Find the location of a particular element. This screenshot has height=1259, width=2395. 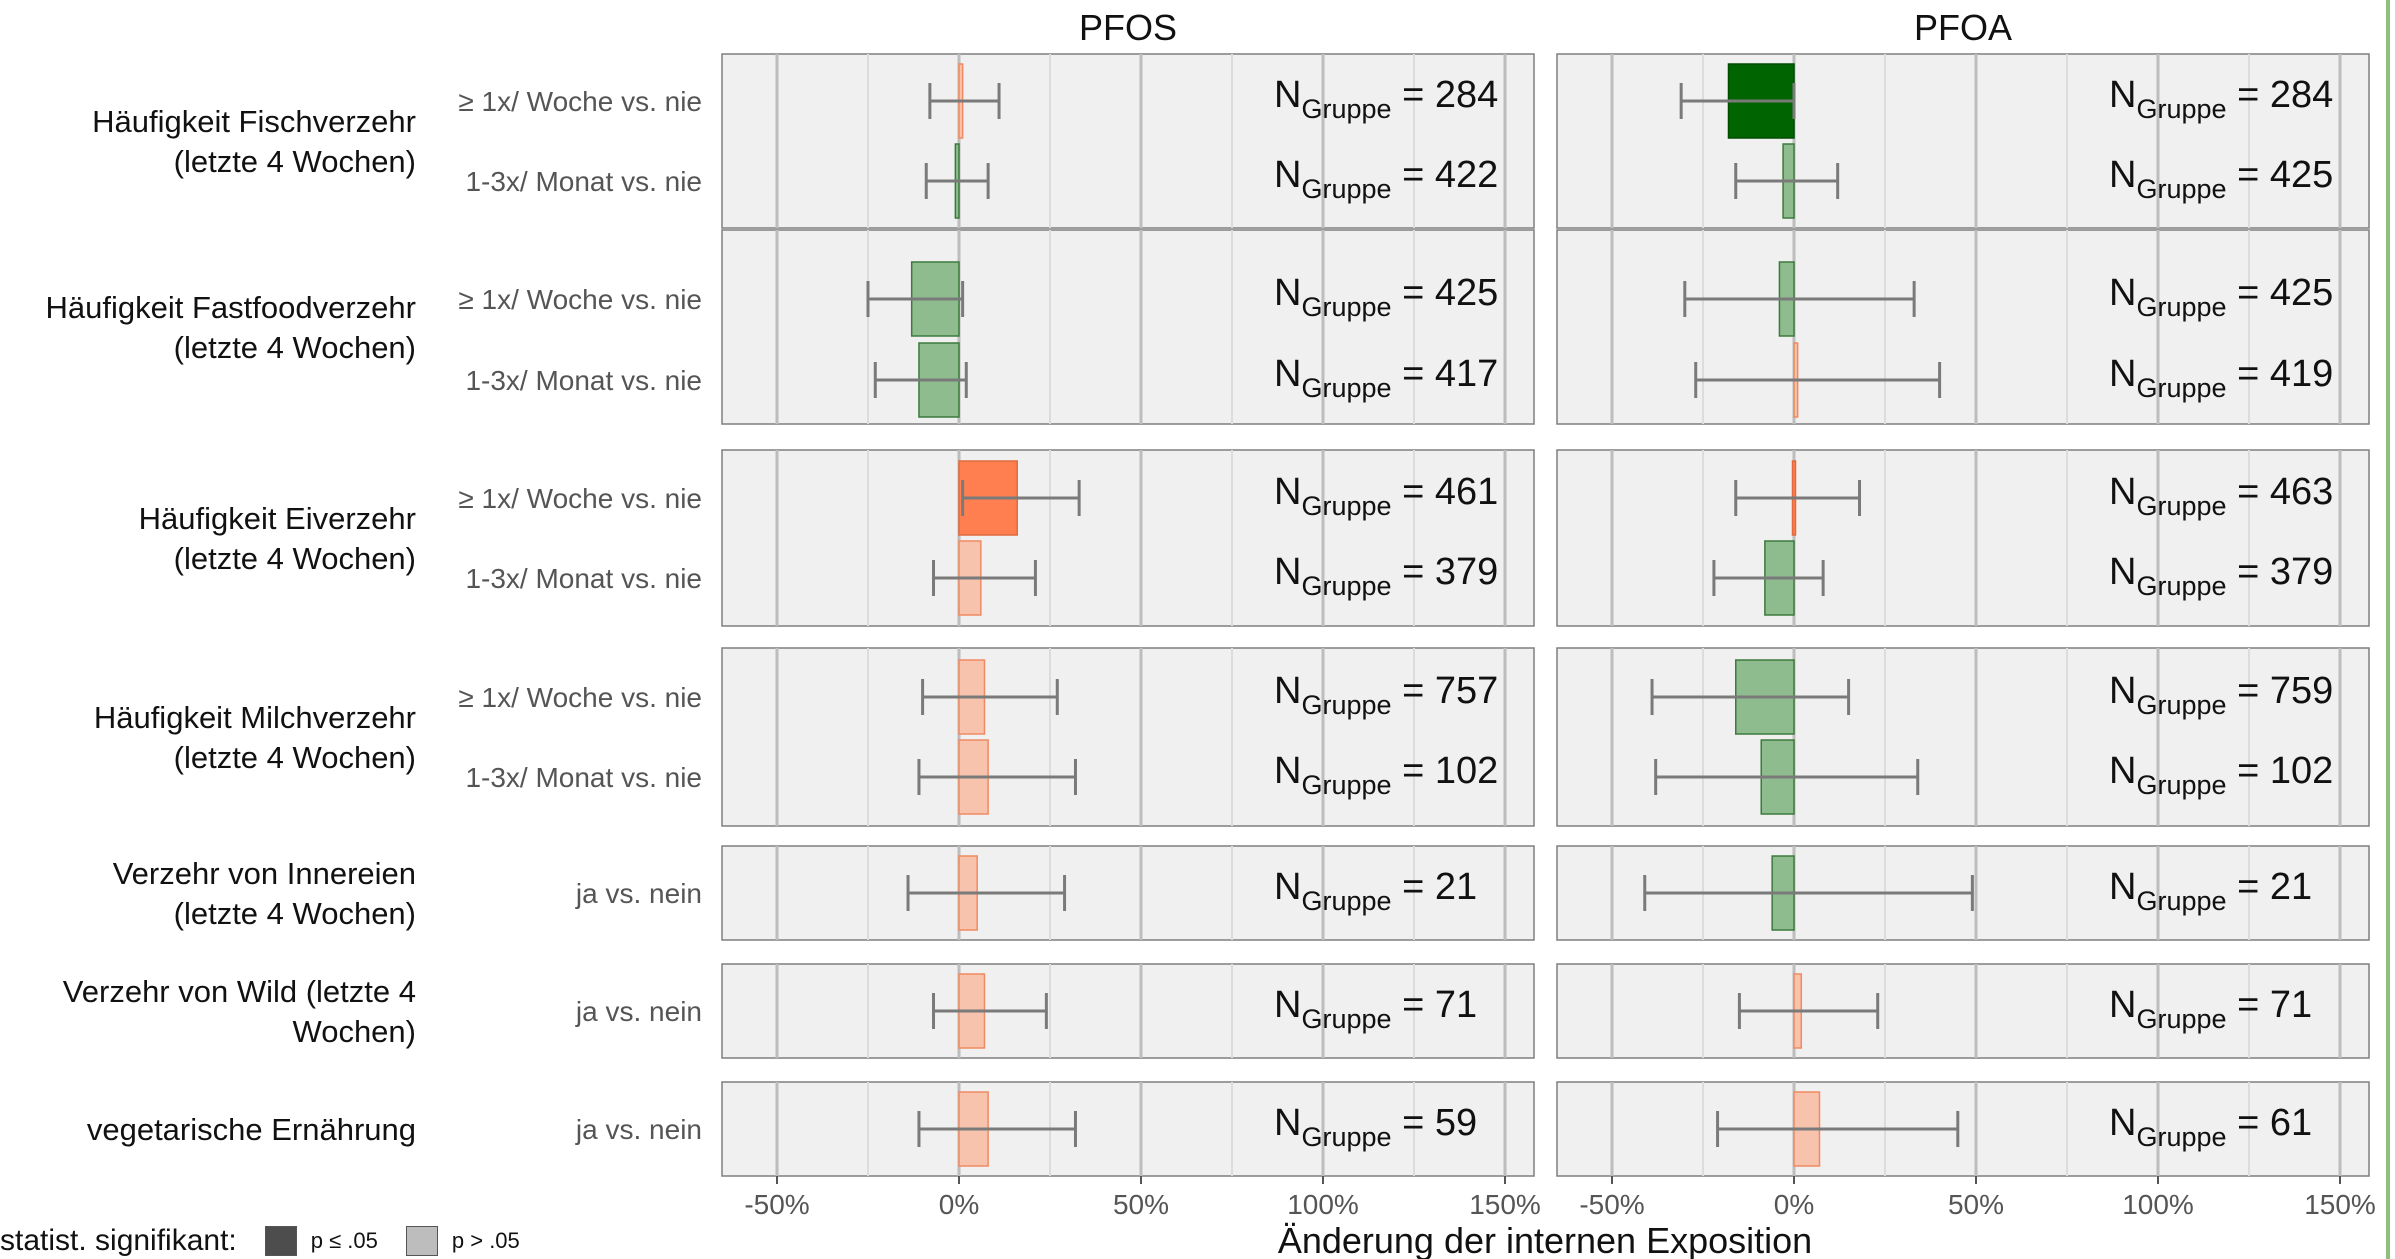

n-label: NGruppe = 61 is located at coordinates (2210, 1127).